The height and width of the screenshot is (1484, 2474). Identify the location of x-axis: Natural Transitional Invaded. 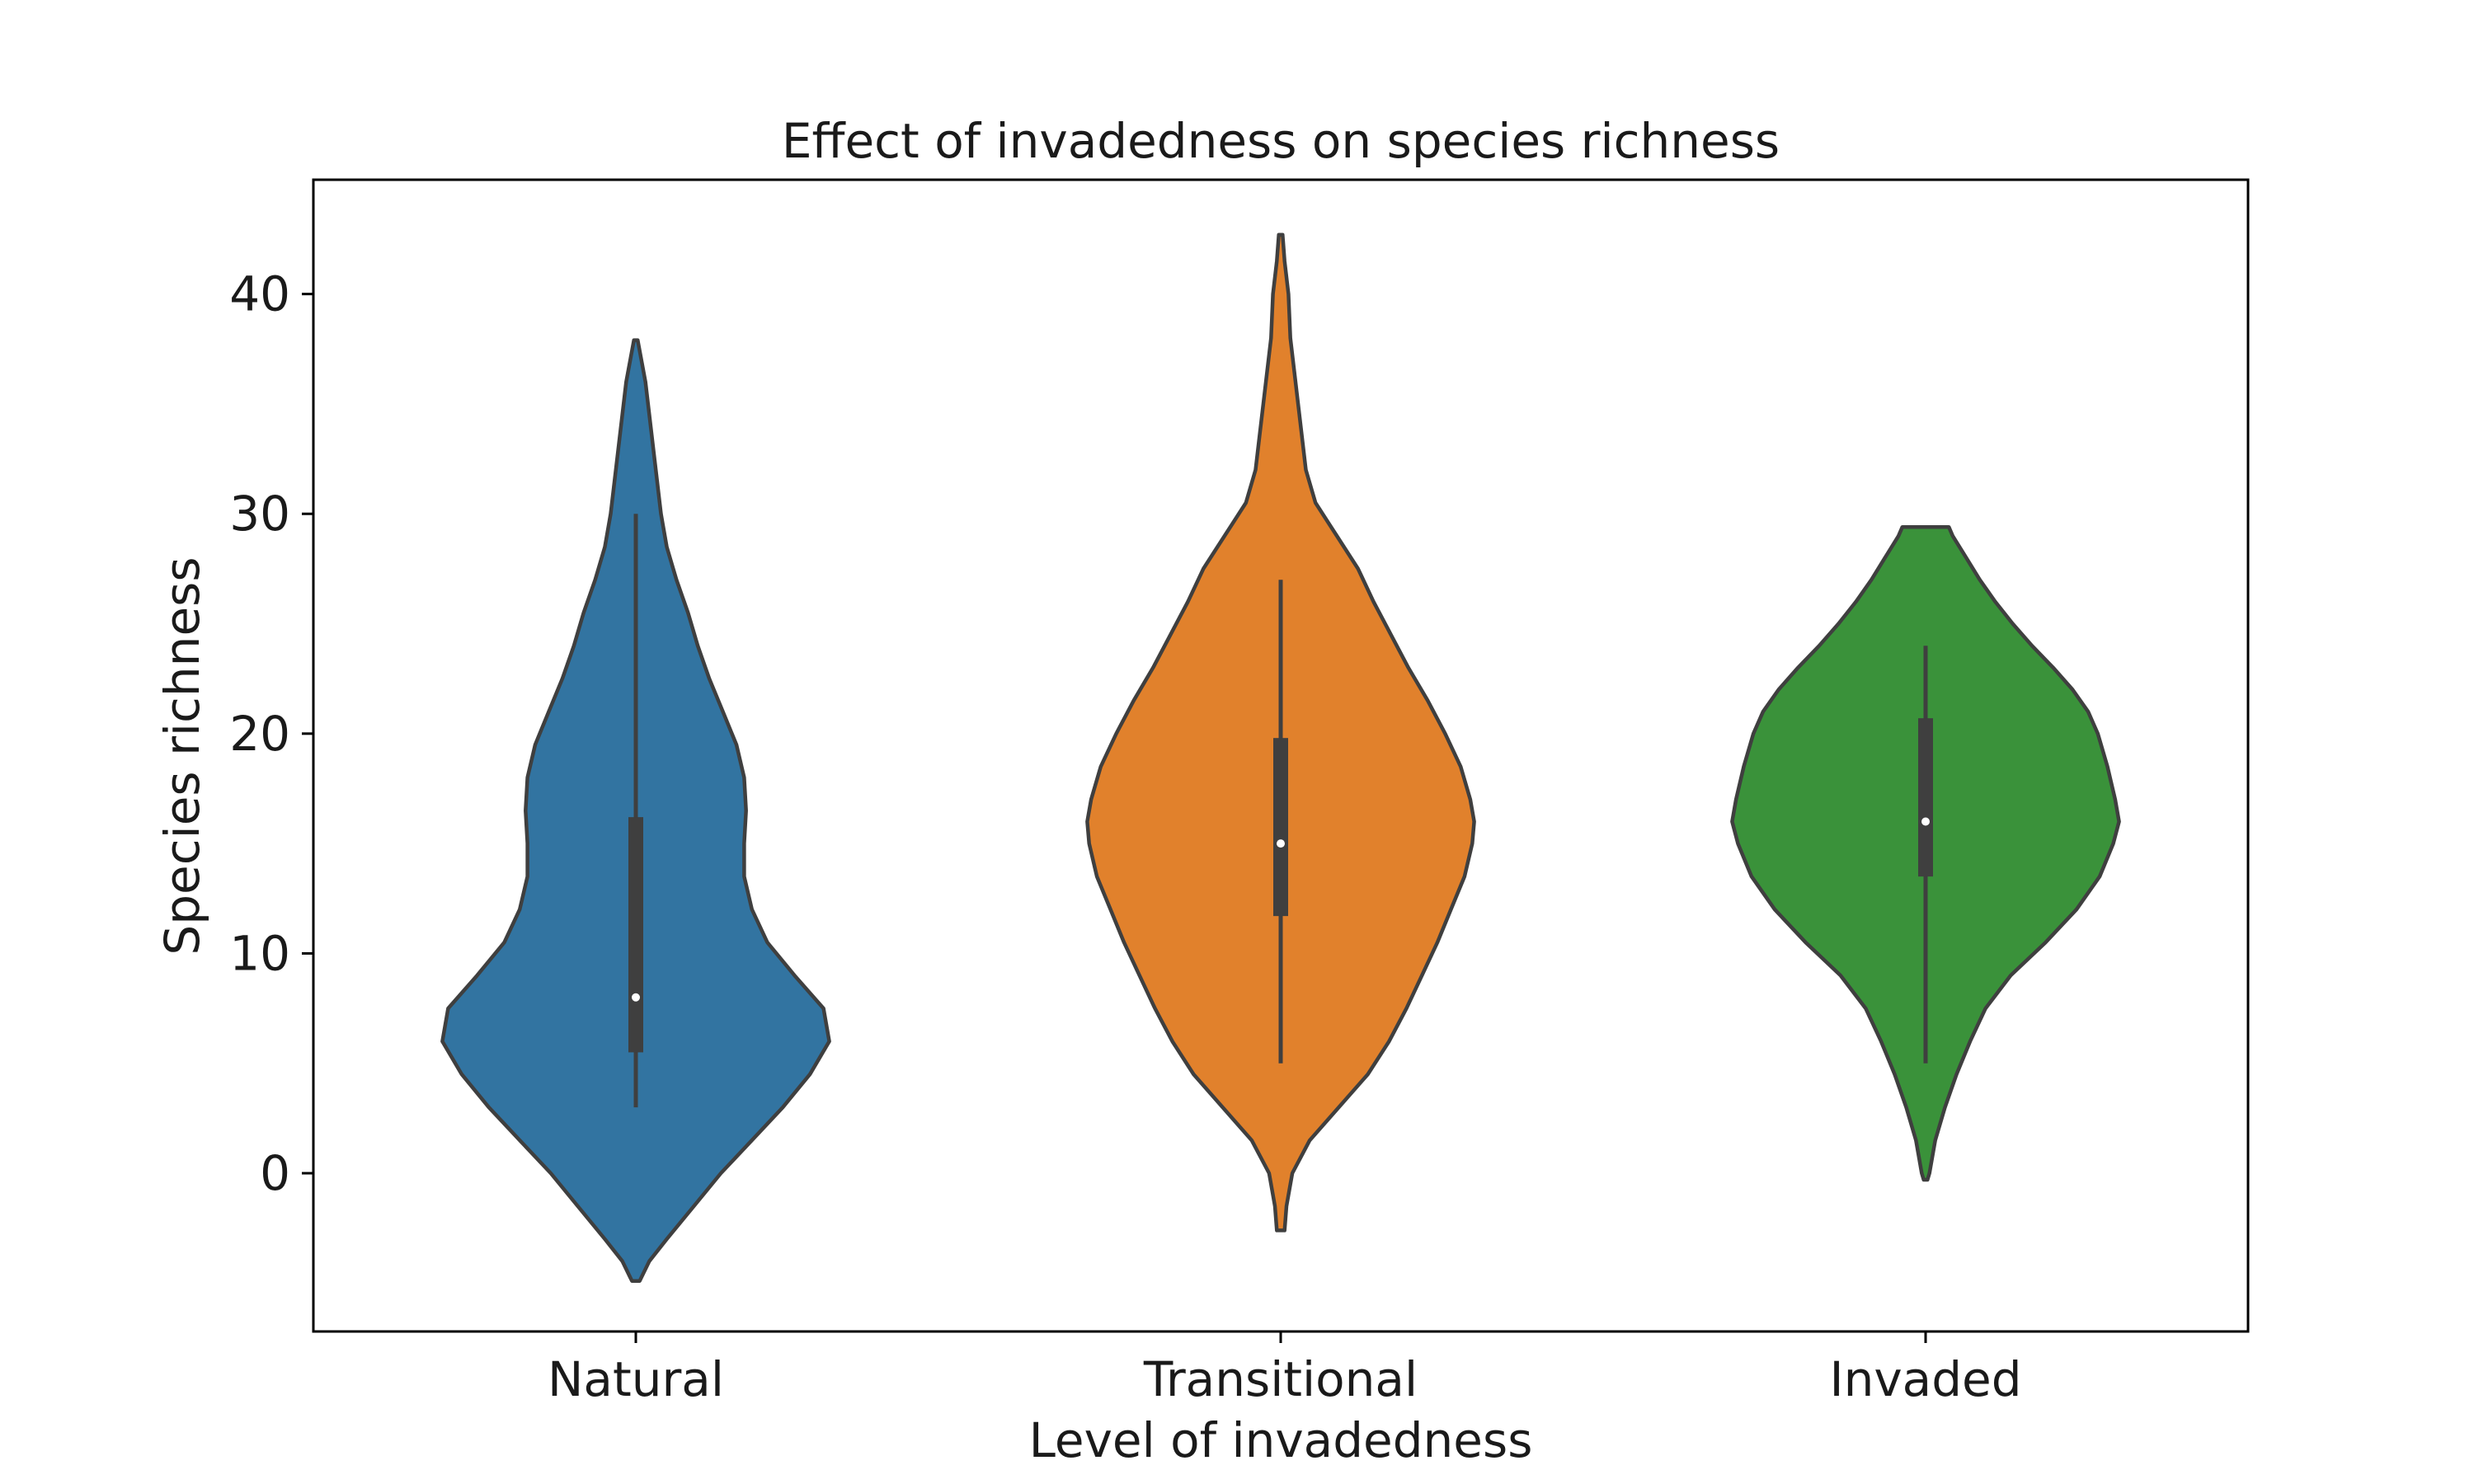
(1285, 1369).